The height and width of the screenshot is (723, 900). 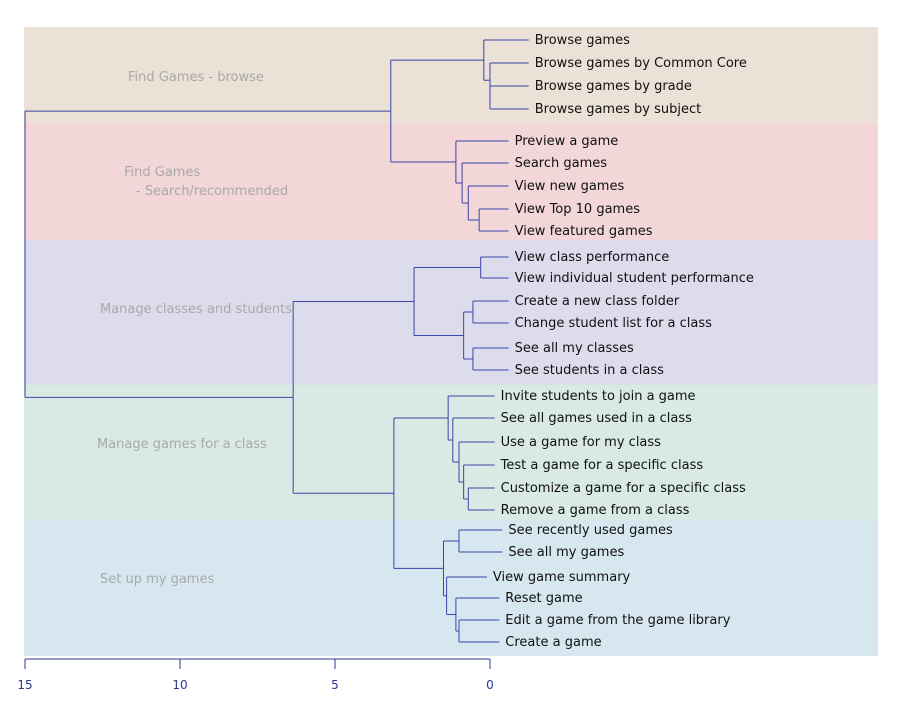 What do you see at coordinates (543, 598) in the screenshot?
I see `leaf-label: Reset game` at bounding box center [543, 598].